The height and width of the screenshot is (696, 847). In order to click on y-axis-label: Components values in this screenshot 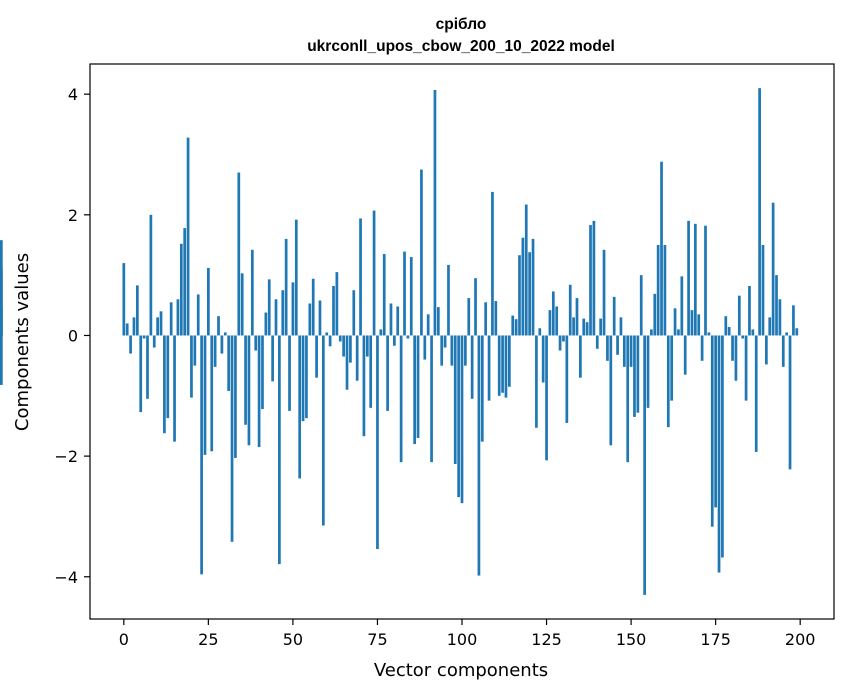, I will do `click(22, 342)`.